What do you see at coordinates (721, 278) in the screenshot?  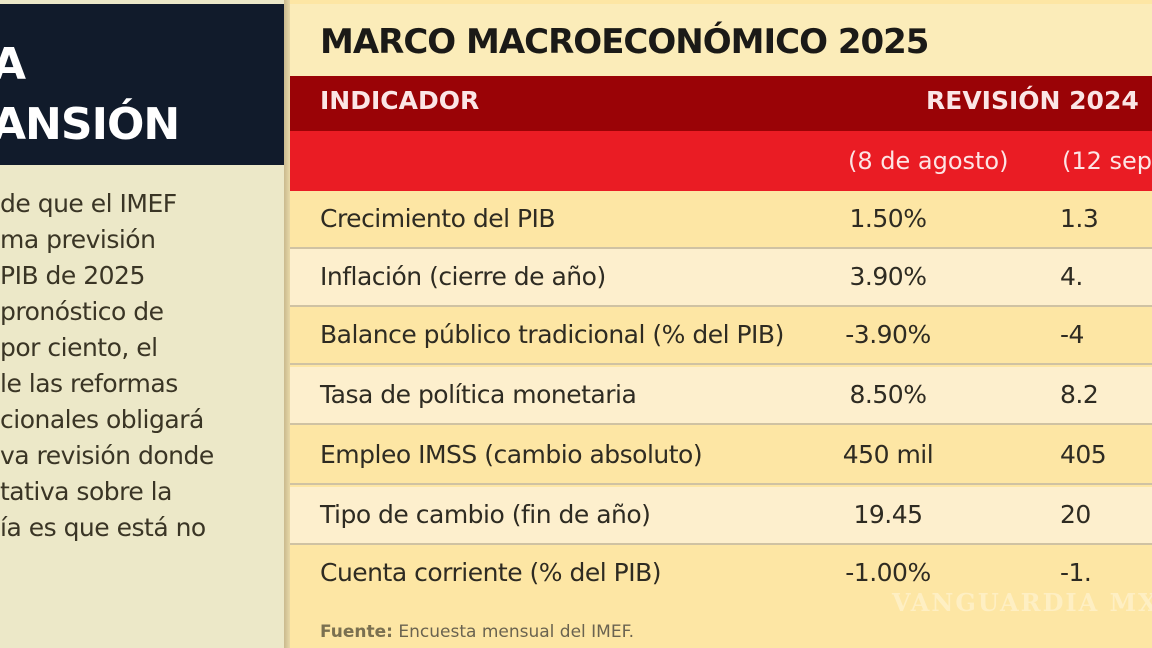 I see `table-row: Inflación (cierre de año) 3.90% 4.` at bounding box center [721, 278].